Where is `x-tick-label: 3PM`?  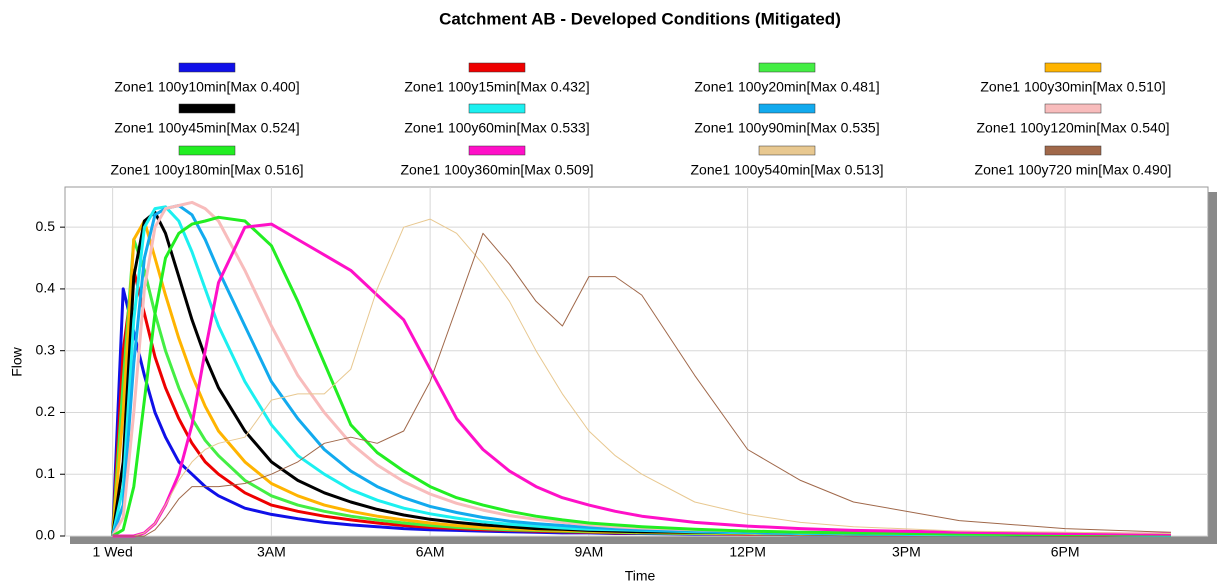 x-tick-label: 3PM is located at coordinates (906, 552).